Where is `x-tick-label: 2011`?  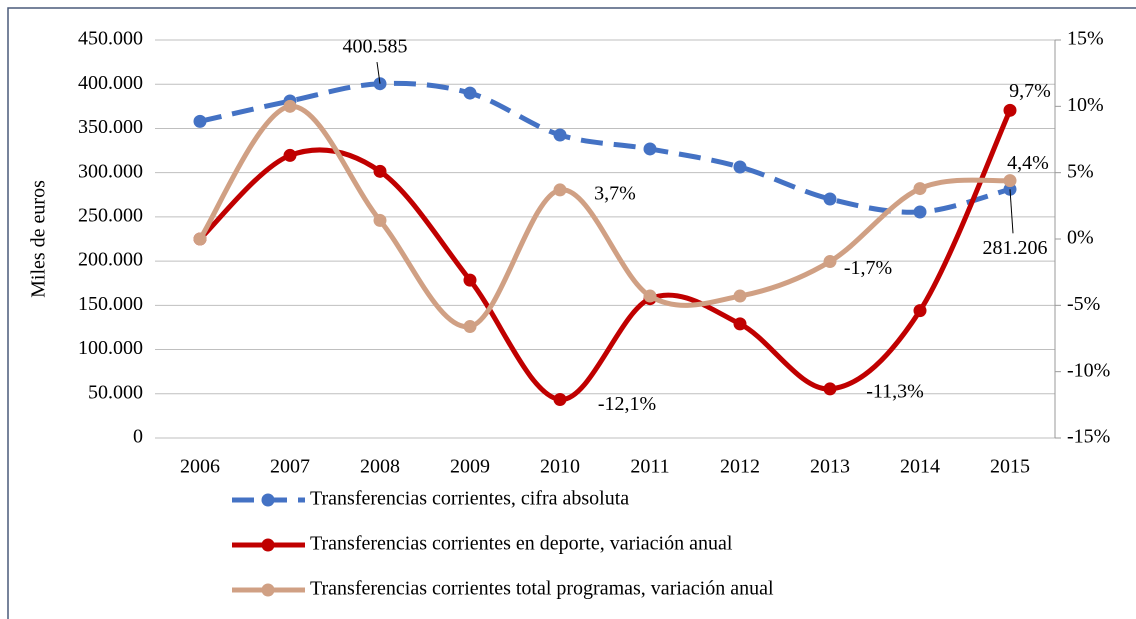 x-tick-label: 2011 is located at coordinates (649, 467).